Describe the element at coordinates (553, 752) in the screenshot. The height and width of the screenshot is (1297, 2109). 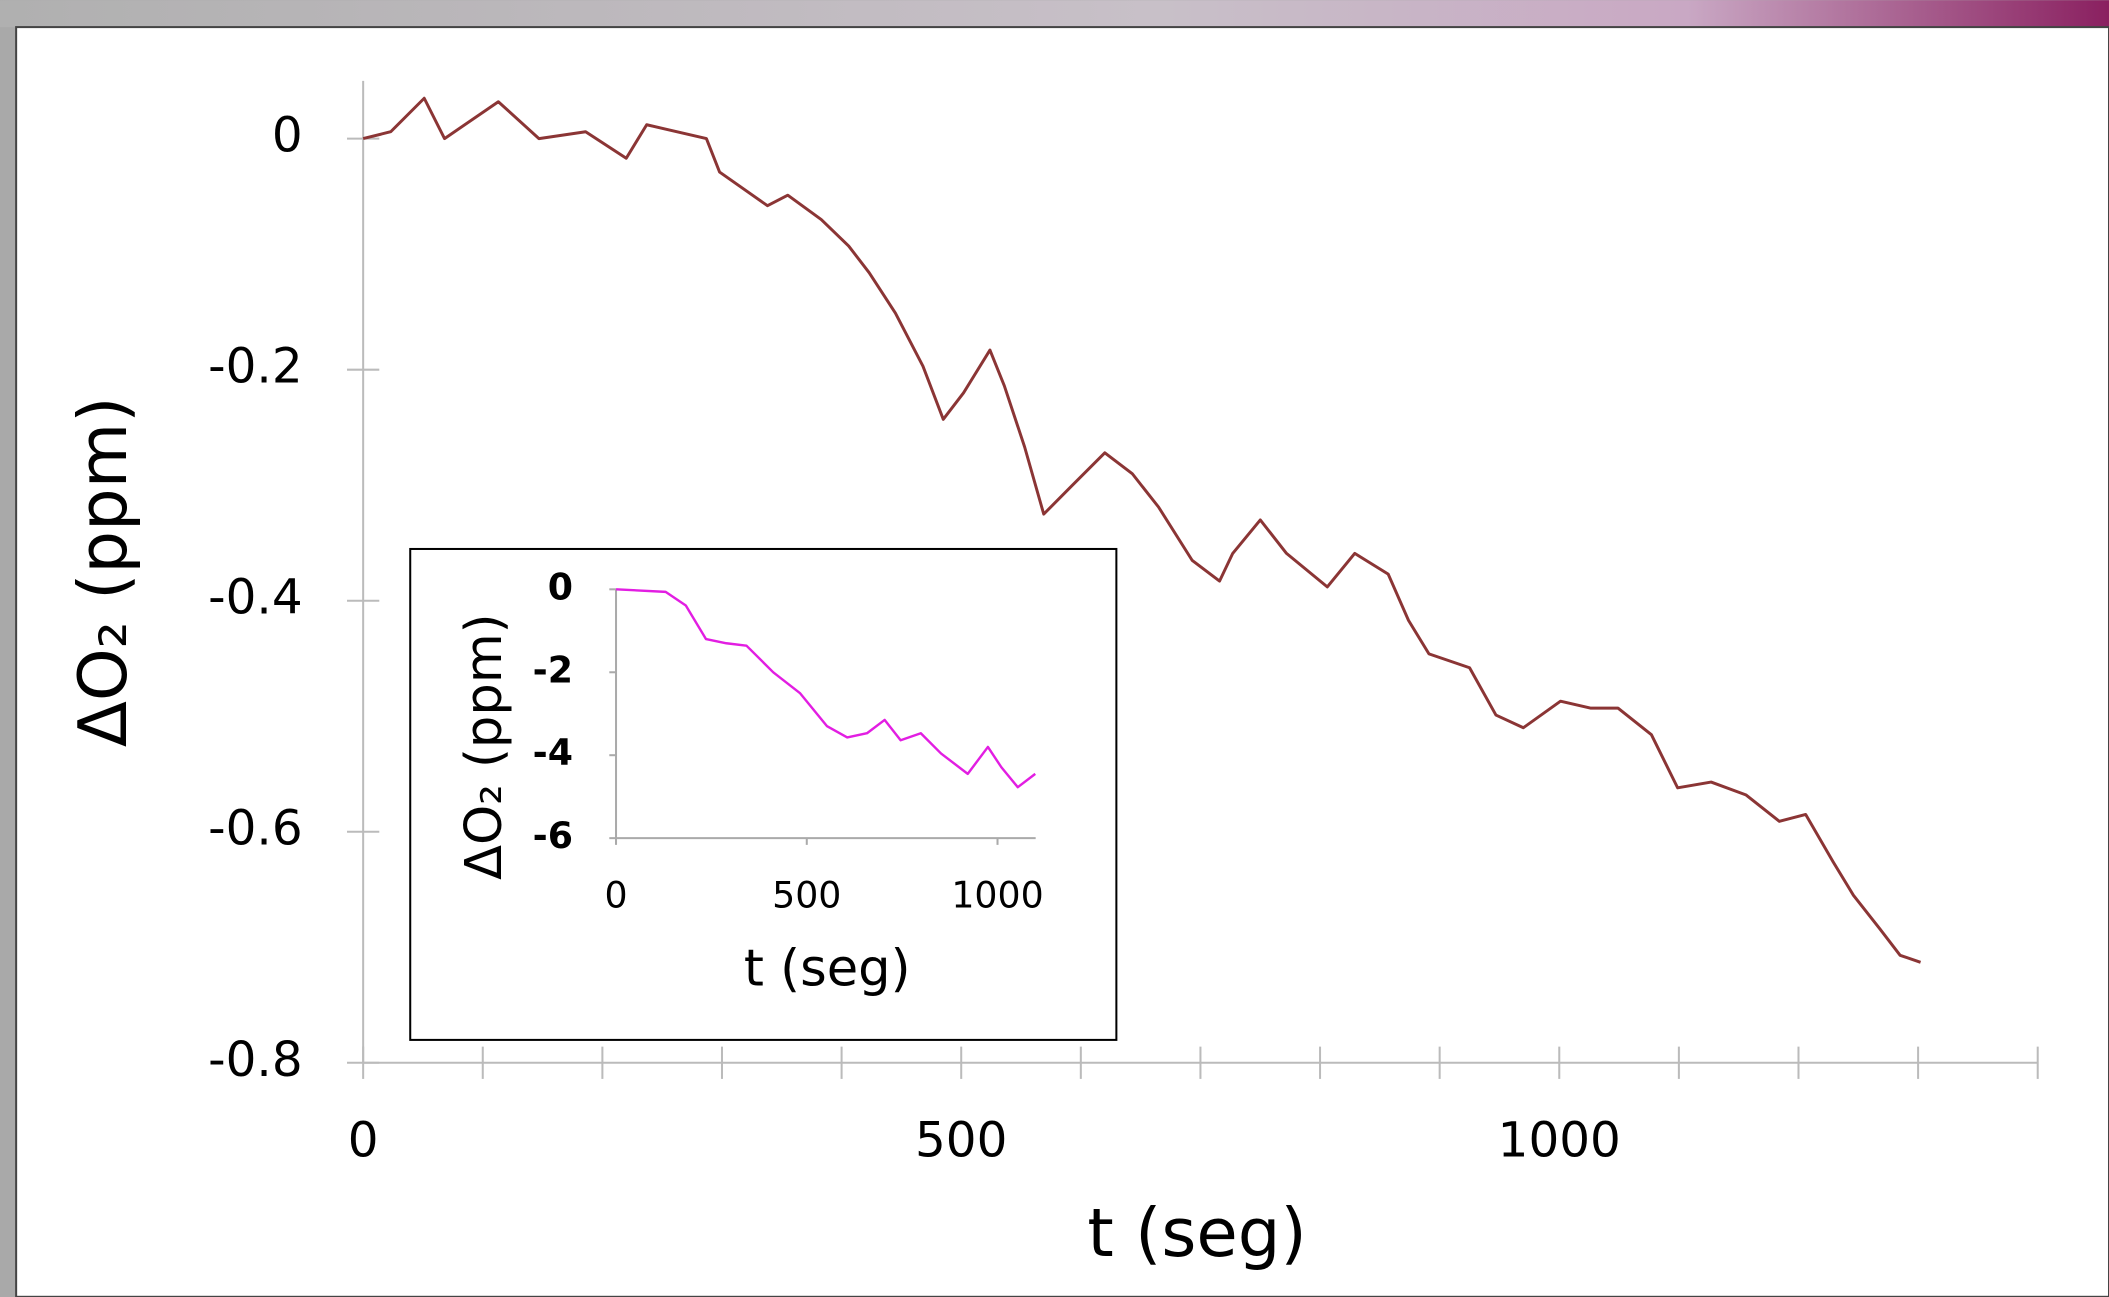
I see `y-tick-label: -4` at that location.